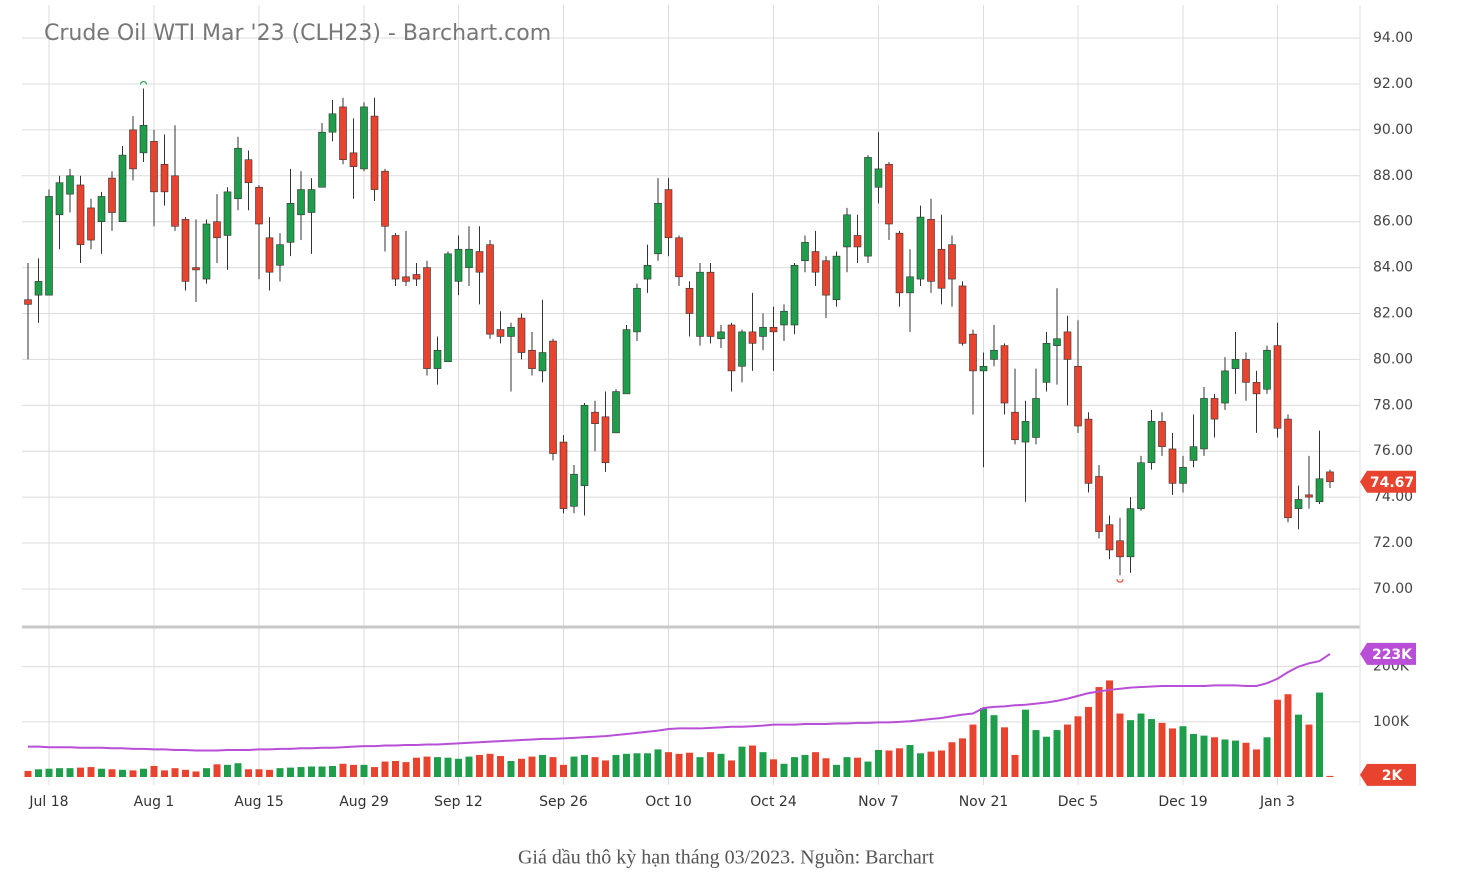 The image size is (1466, 880). I want to click on x-tick-label: Dec 19, so click(1182, 802).